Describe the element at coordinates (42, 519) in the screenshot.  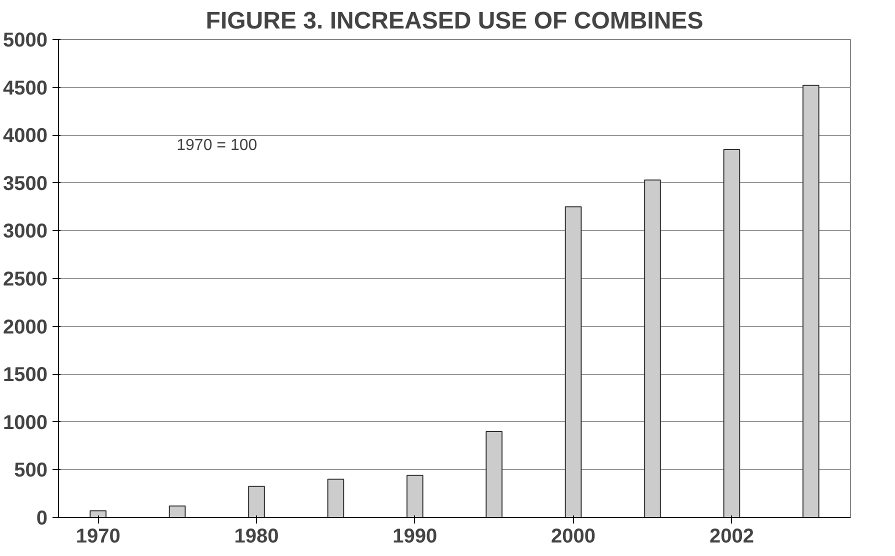
I see `y-tick-label: 0` at that location.